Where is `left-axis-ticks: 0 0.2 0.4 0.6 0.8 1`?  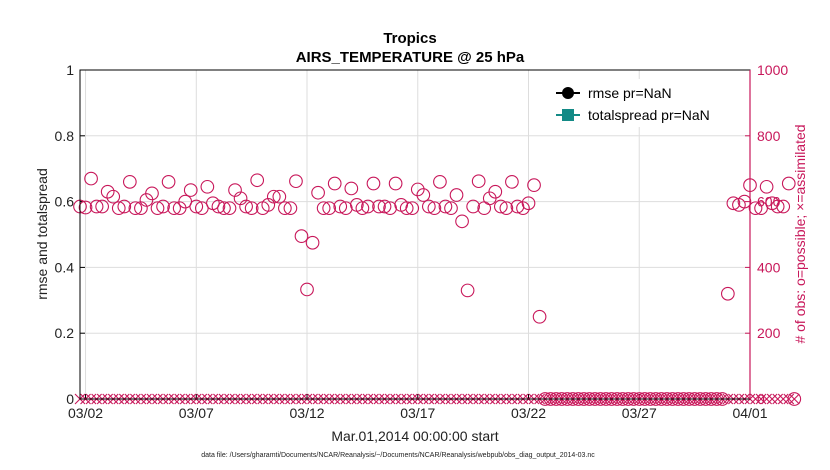 left-axis-ticks: 0 0.2 0.4 0.6 0.8 1 is located at coordinates (70, 234).